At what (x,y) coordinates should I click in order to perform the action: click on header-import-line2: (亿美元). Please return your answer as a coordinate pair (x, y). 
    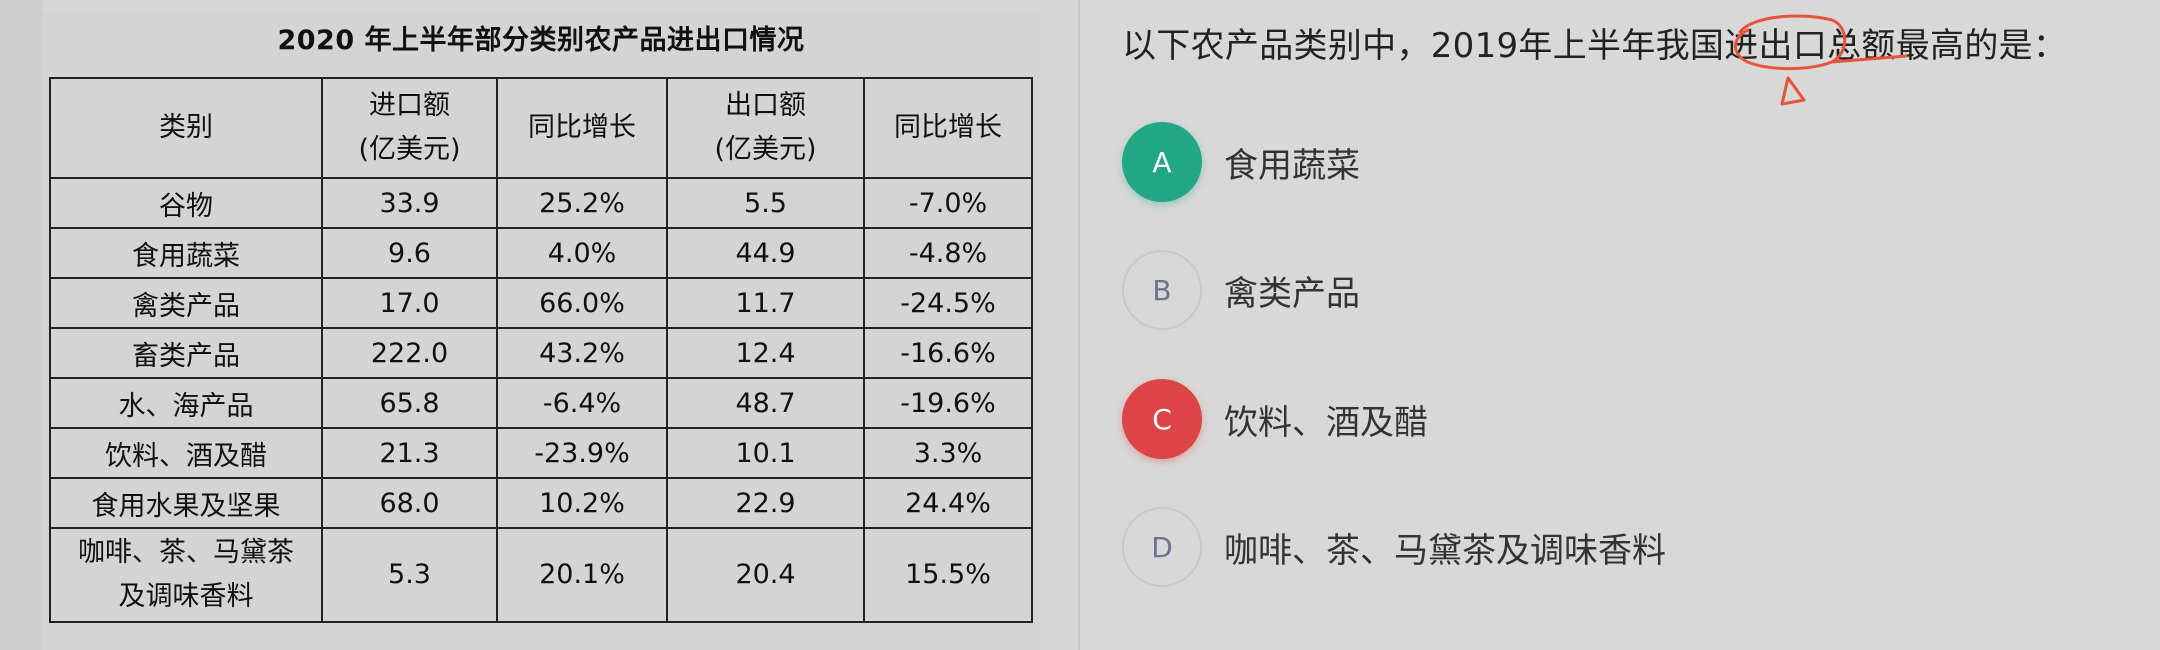
    Looking at the image, I should click on (409, 149).